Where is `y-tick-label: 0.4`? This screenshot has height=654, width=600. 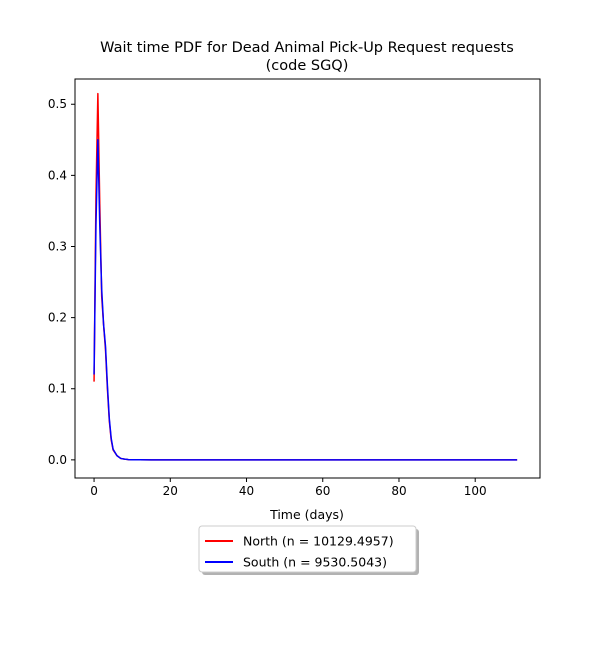 y-tick-label: 0.4 is located at coordinates (57, 175).